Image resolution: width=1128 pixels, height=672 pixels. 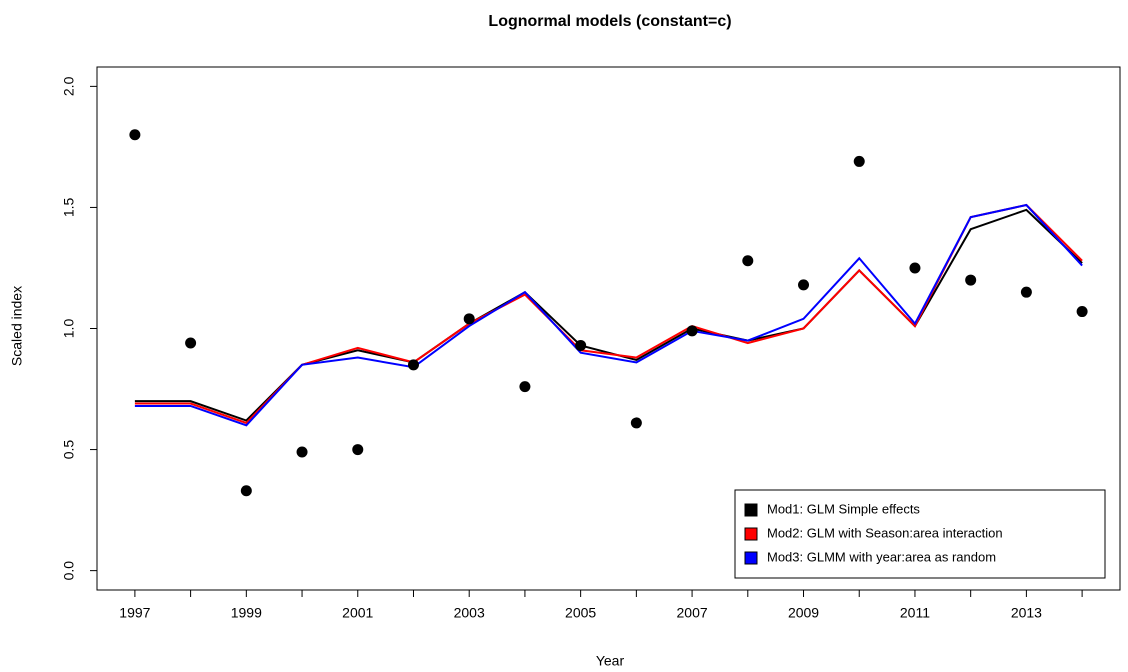 I want to click on y-axis-label: Scaled index, so click(x=17, y=326).